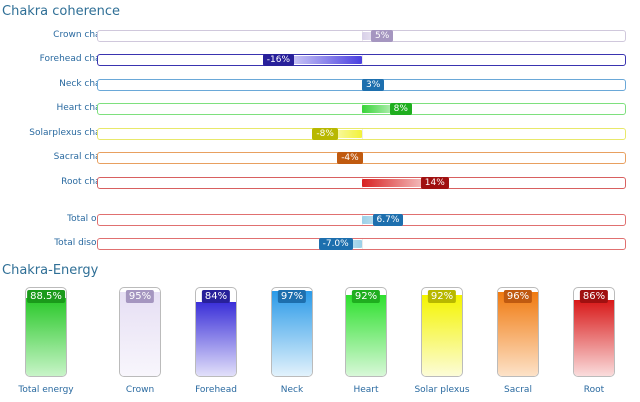 This screenshot has height=402, width=640. I want to click on coherence-value-badge: -7.0%, so click(335, 244).